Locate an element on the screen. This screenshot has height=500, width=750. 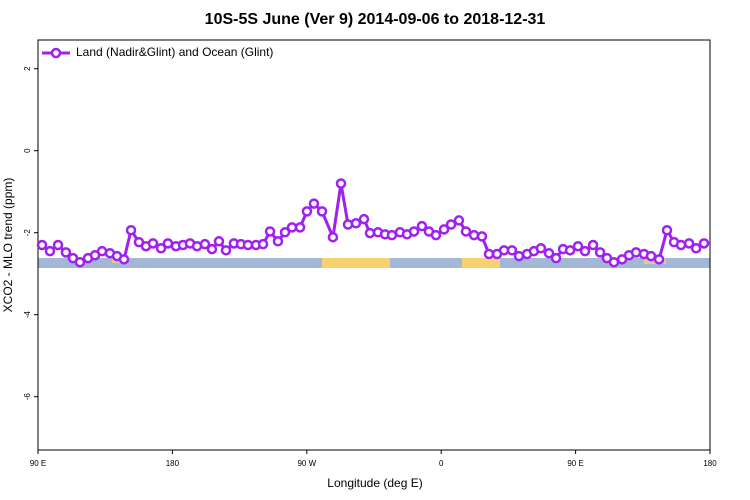
y-tick-label: -4 is located at coordinates (27, 315).